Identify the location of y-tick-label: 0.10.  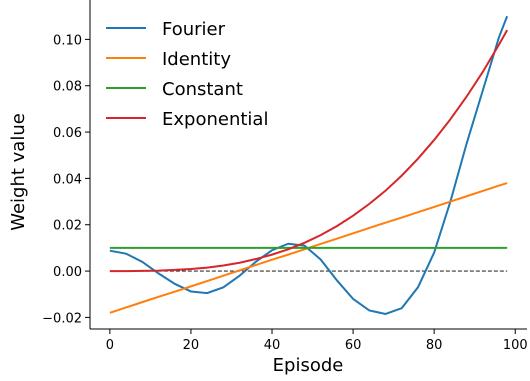
(67, 40).